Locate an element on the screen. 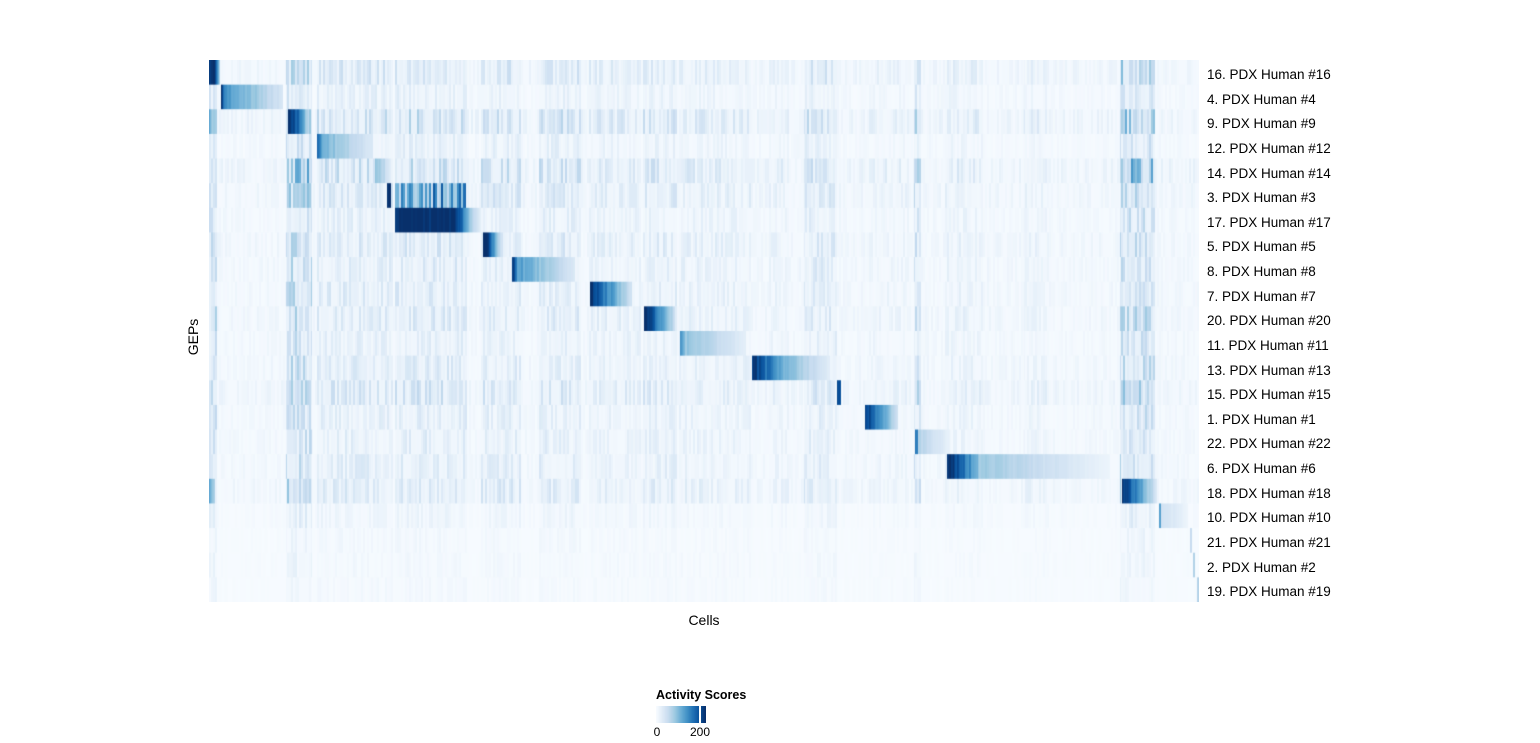  row-label: 9. PDX Human #9 is located at coordinates (1261, 124).